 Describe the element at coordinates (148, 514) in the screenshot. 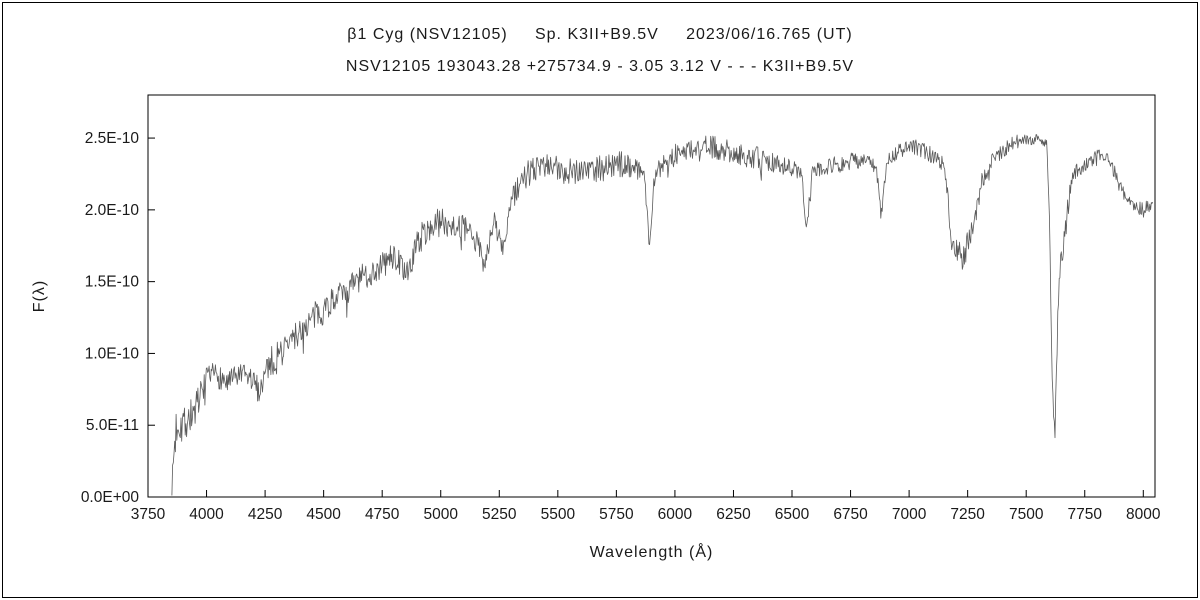

I see `x-tick-label: 3750` at that location.